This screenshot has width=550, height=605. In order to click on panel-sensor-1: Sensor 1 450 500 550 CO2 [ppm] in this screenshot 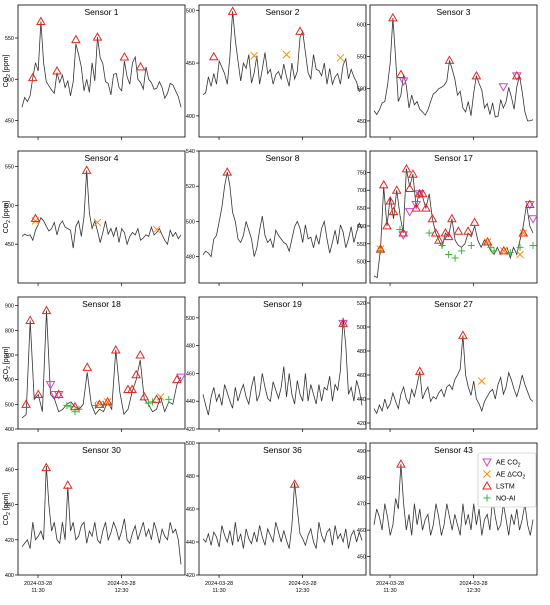, I will do `click(94, 72)`.